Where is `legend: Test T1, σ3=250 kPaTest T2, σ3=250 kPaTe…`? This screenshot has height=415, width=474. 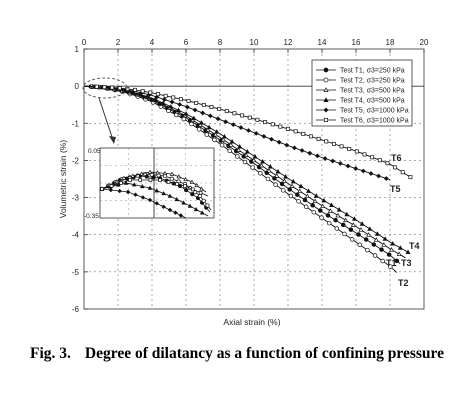
legend: Test T1, σ3=250 kPaTest T2, σ3=250 kPaTe… is located at coordinates (362, 93).